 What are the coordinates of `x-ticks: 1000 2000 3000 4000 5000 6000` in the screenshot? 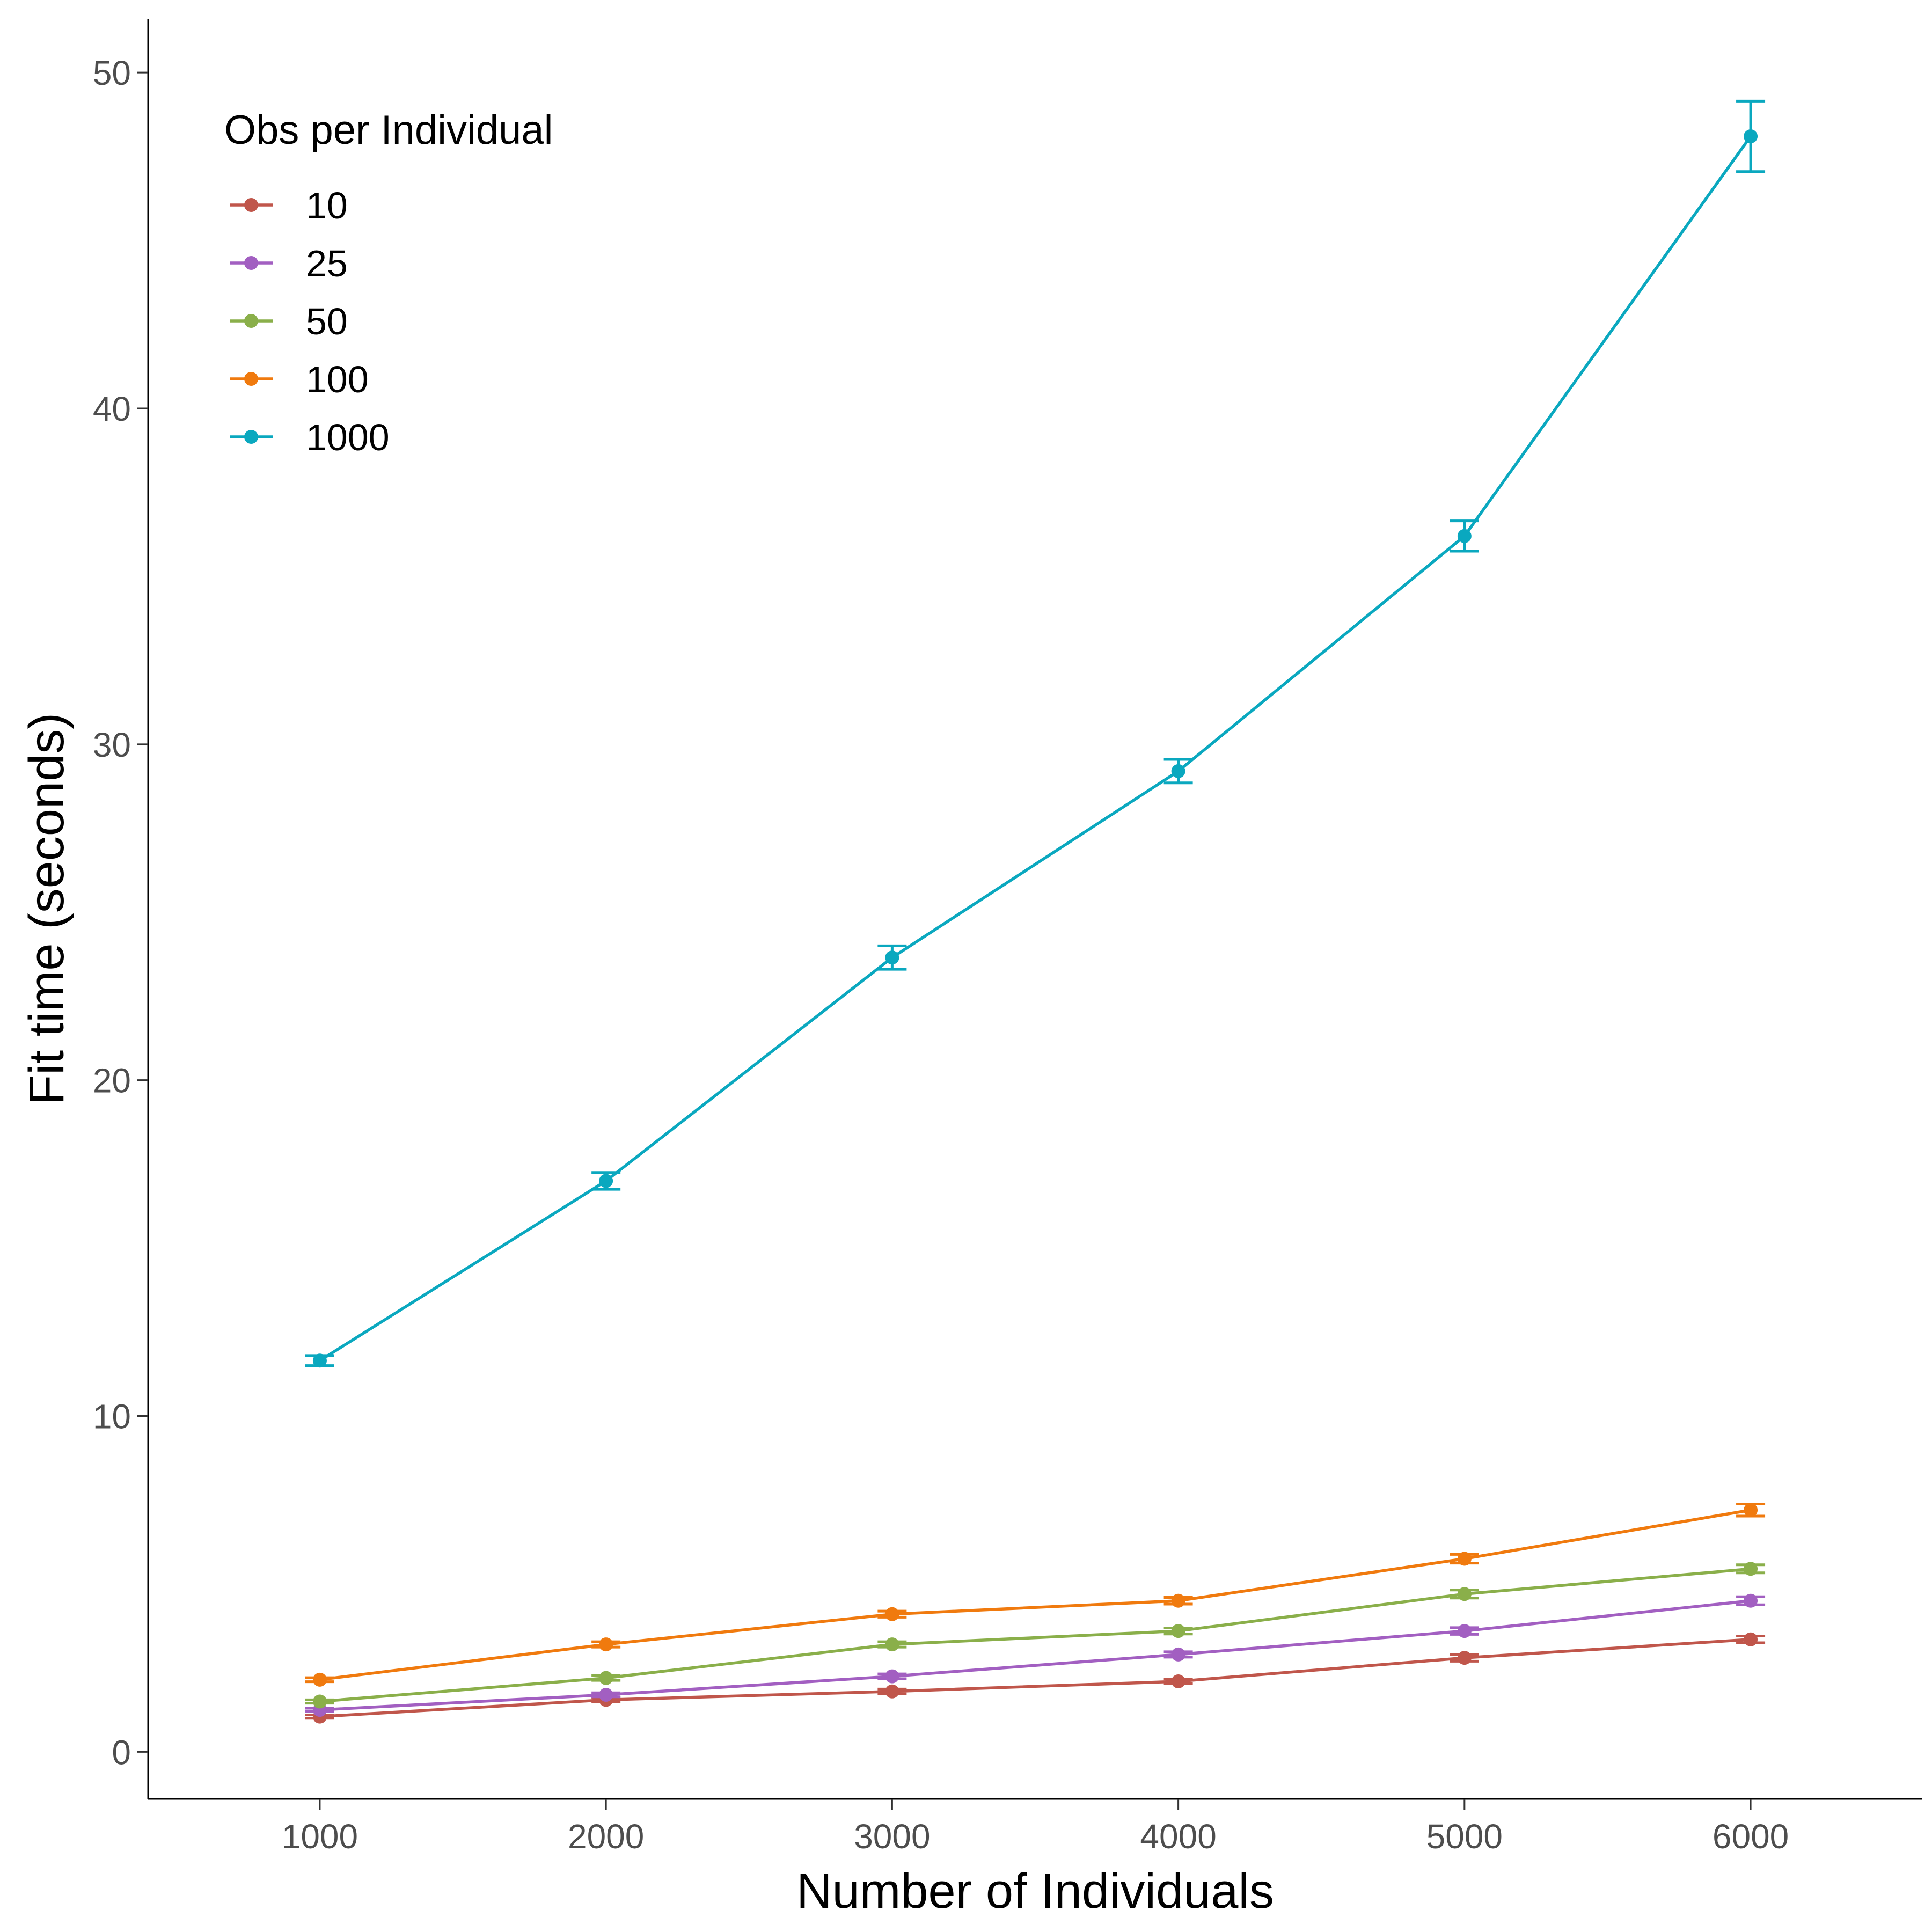 It's located at (1035, 1827).